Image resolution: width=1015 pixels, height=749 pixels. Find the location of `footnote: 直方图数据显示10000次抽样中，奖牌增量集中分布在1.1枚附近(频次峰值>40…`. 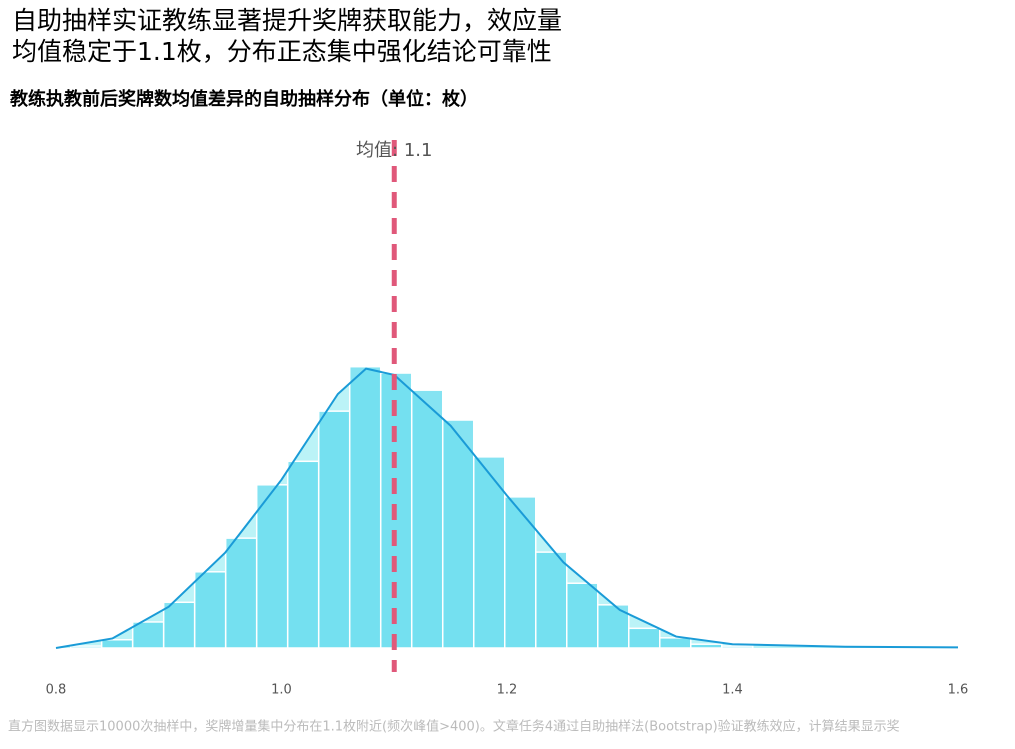

footnote: 直方图数据显示10000次抽样中，奖牌增量集中分布在1.1枚附近(频次峰值>40… is located at coordinates (454, 727).